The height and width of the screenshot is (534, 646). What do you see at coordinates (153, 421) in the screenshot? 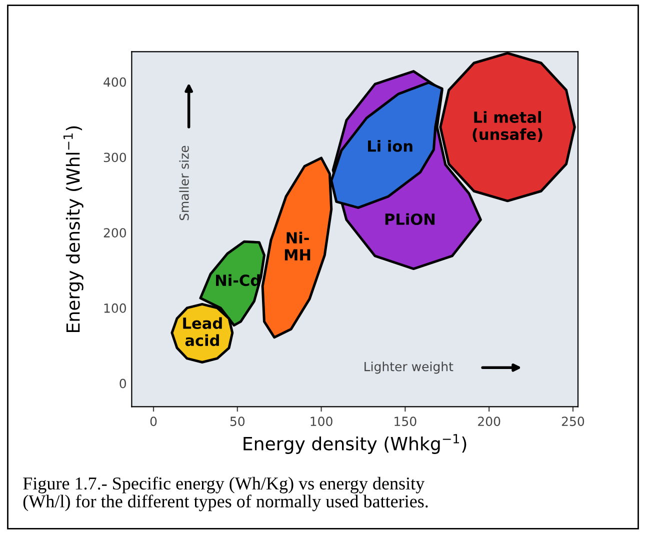
I see `x-tick-label: 0` at bounding box center [153, 421].